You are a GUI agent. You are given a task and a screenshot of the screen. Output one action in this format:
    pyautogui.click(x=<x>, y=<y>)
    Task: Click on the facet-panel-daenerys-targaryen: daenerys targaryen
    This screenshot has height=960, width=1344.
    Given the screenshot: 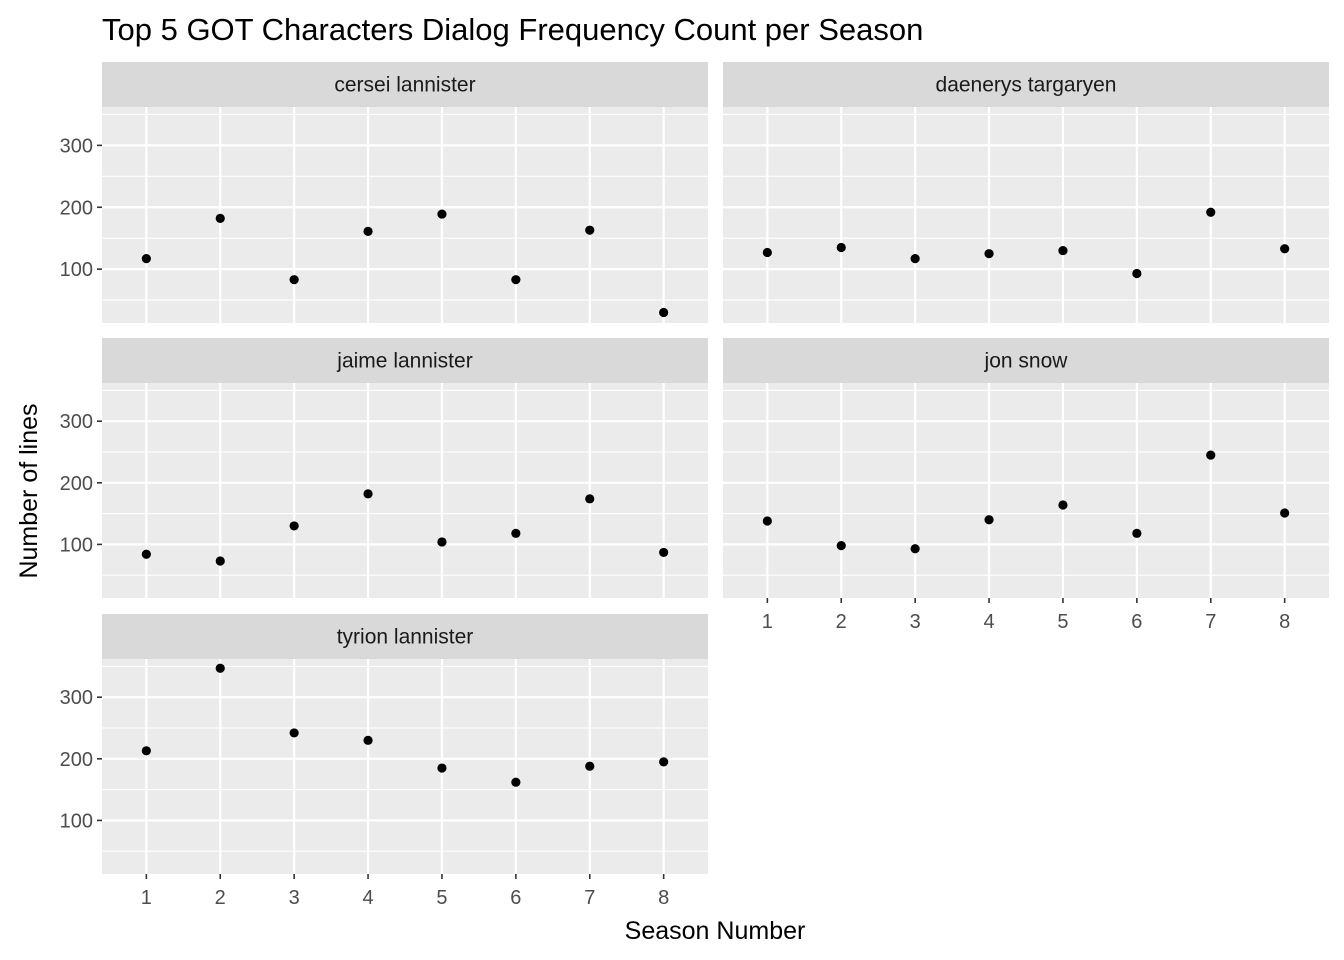 What is the action you would take?
    pyautogui.click(x=1026, y=192)
    